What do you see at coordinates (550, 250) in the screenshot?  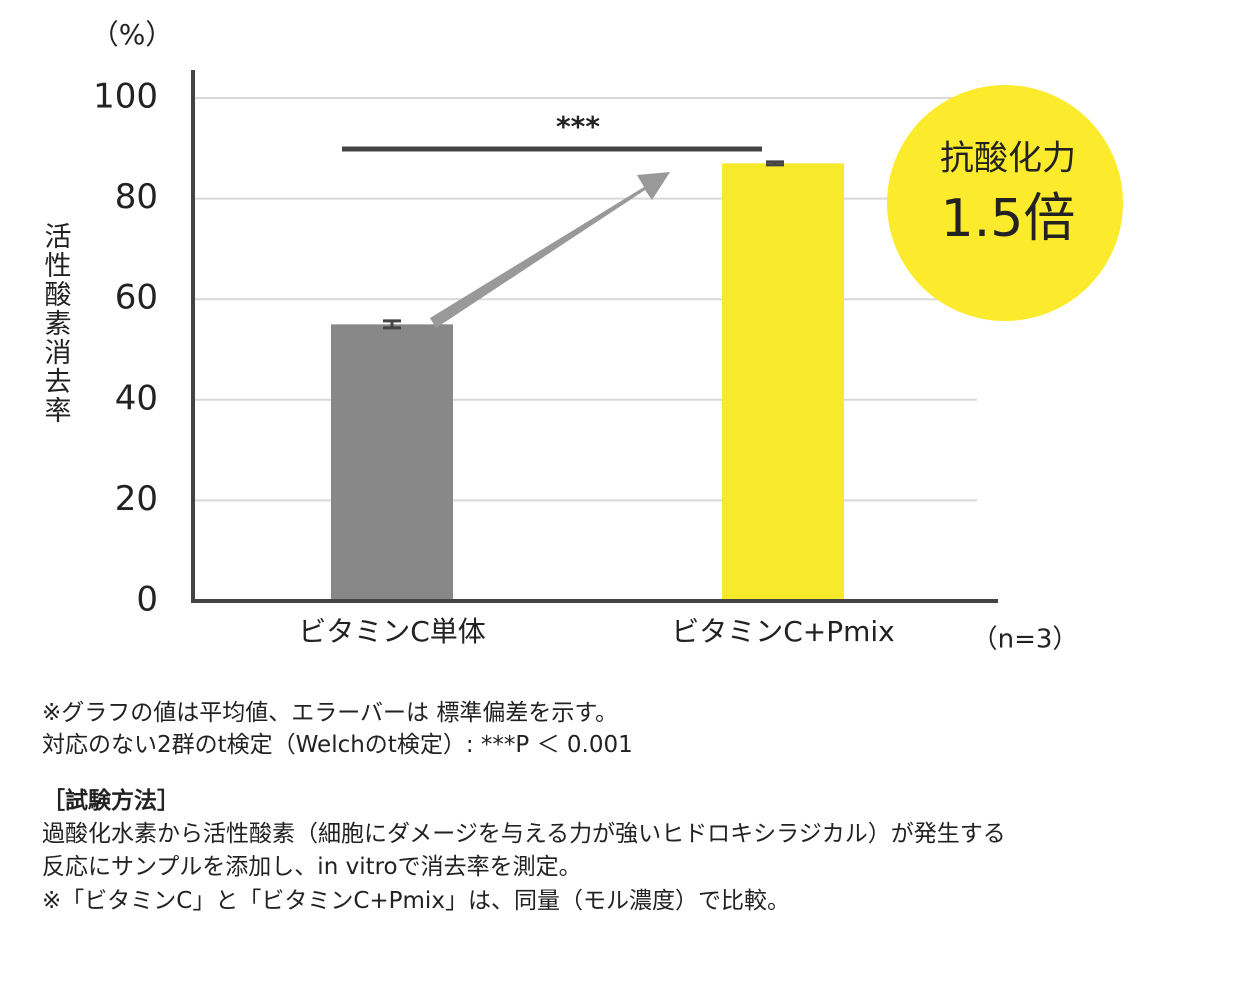 I see `trend-arrow` at bounding box center [550, 250].